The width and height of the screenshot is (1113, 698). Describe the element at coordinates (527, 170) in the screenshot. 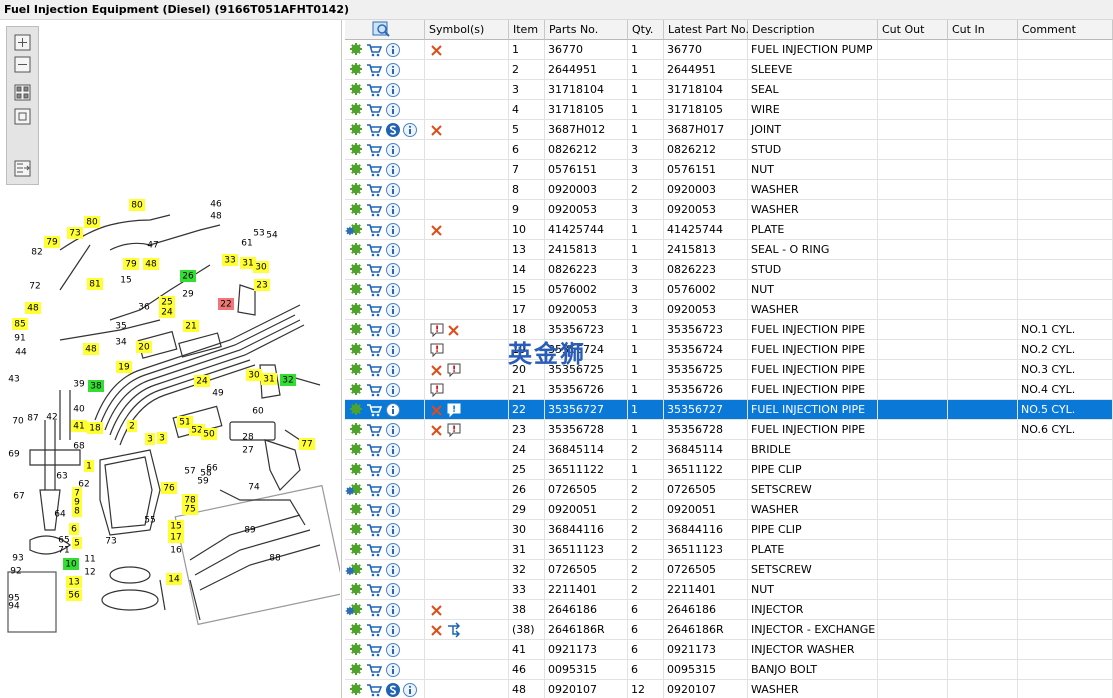

I see `cell-item: 7` at that location.